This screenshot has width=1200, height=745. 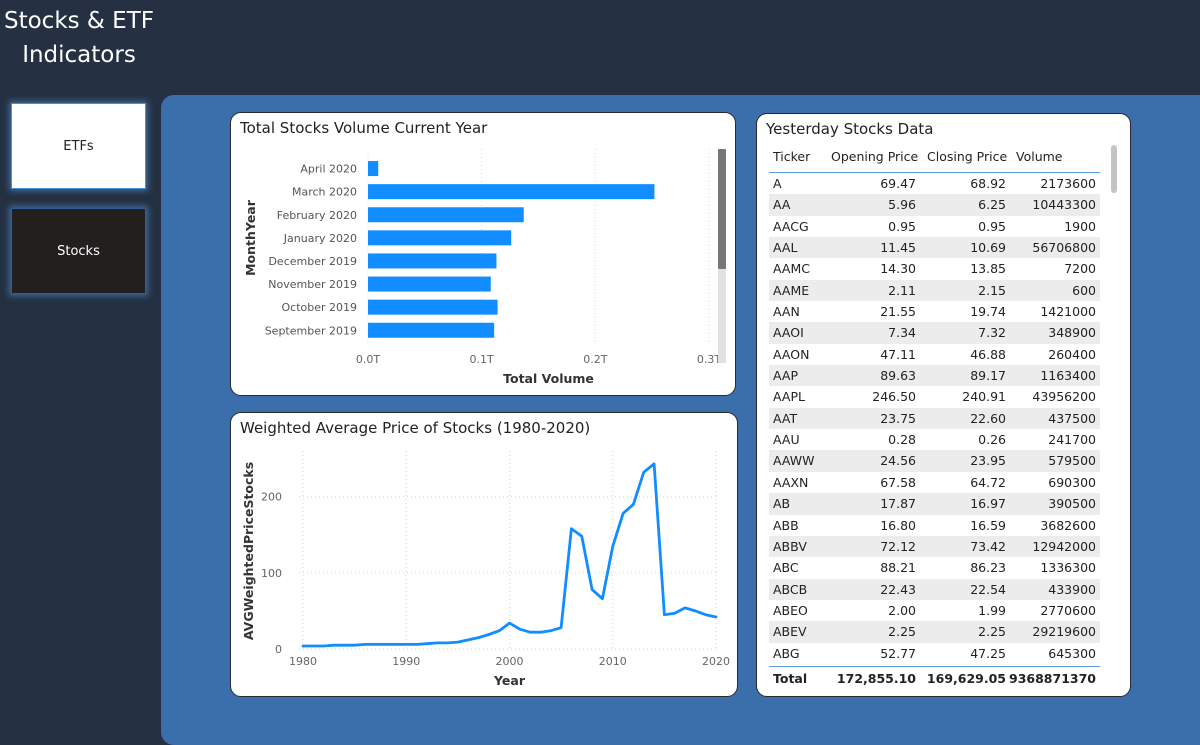 I want to click on table-row: AAXN 67.58 64.72 690300, so click(x=934, y=482).